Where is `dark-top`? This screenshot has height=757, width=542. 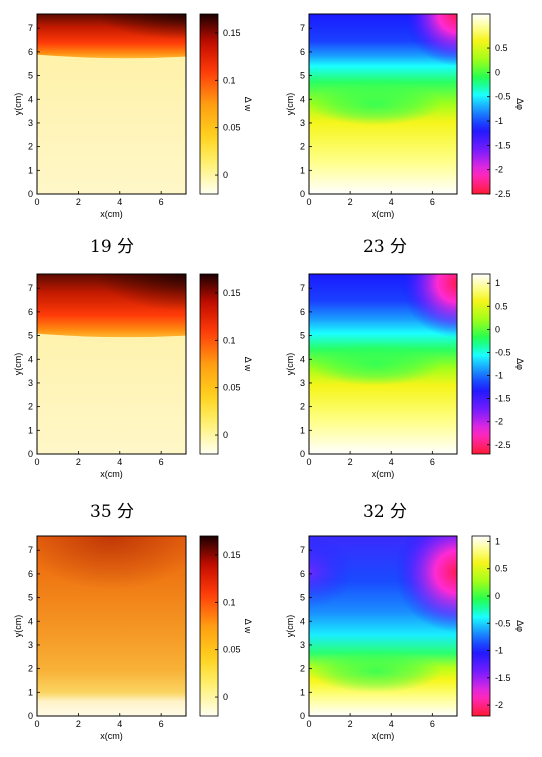
dark-top is located at coordinates (111, 581).